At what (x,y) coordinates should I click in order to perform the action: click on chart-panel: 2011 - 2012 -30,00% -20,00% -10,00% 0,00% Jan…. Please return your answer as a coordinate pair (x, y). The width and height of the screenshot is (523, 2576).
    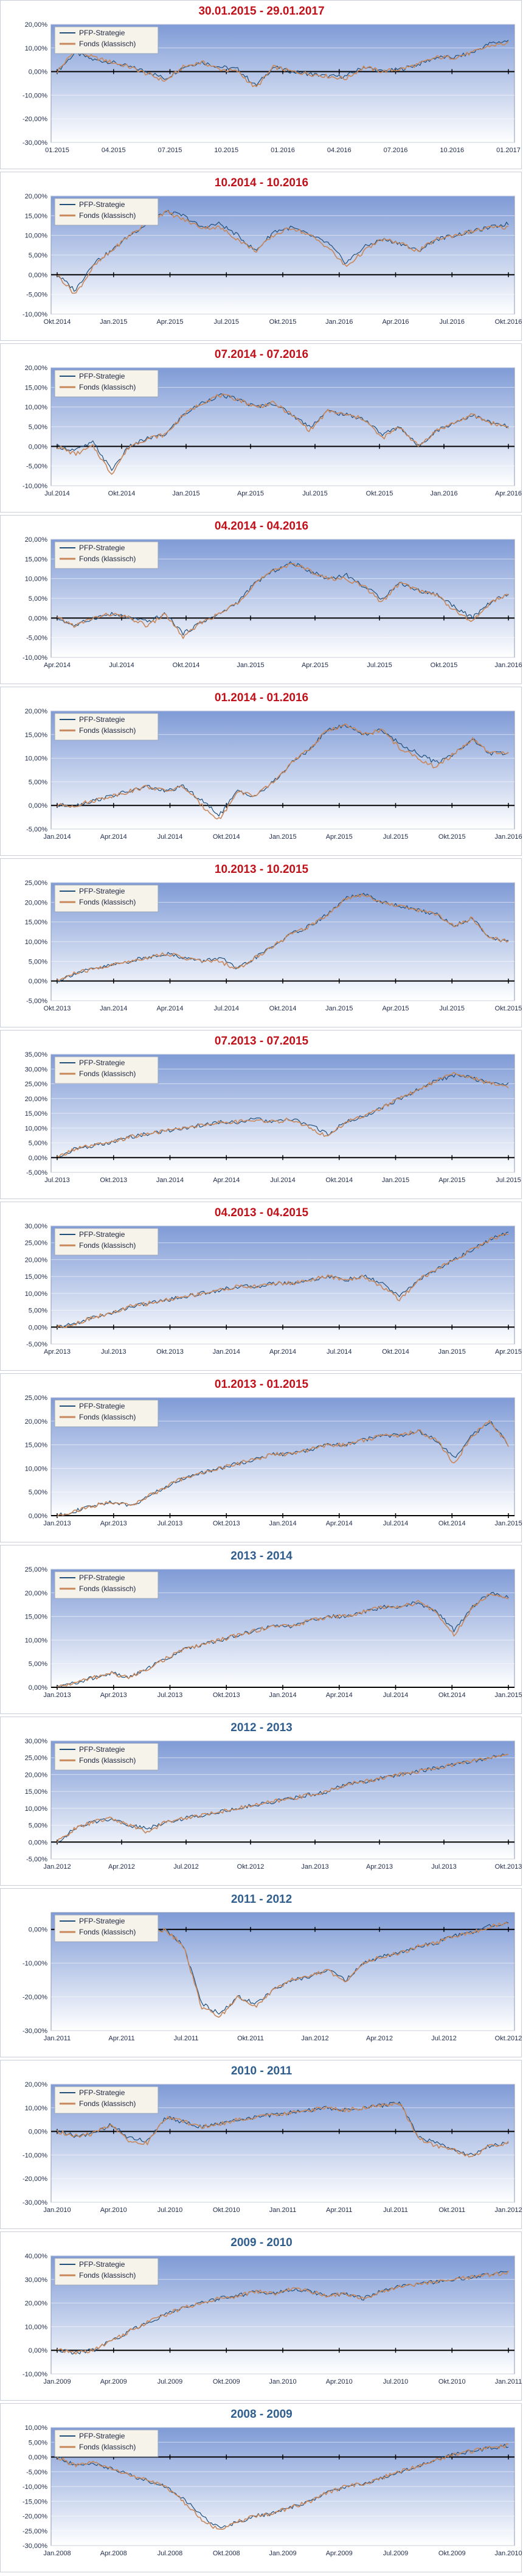
    Looking at the image, I should click on (261, 1974).